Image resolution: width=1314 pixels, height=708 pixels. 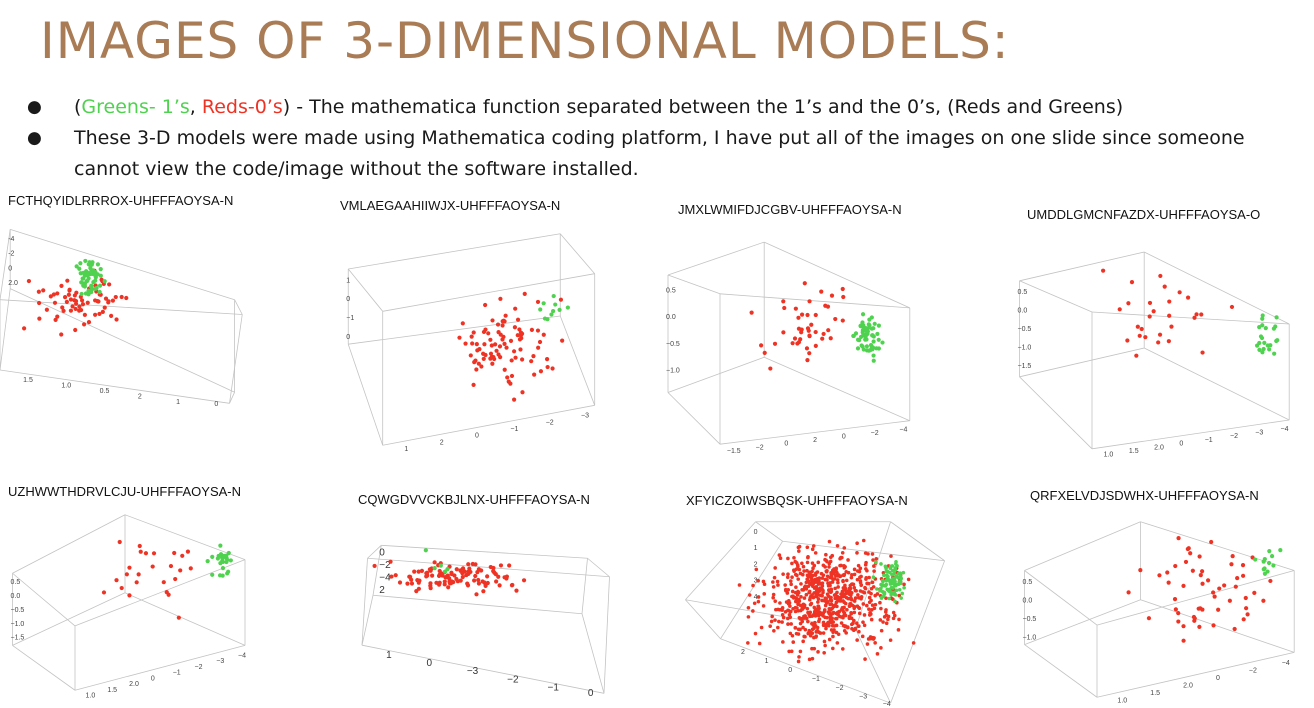 What do you see at coordinates (18, 638) in the screenshot?
I see `axis-tick-label: −1.5` at bounding box center [18, 638].